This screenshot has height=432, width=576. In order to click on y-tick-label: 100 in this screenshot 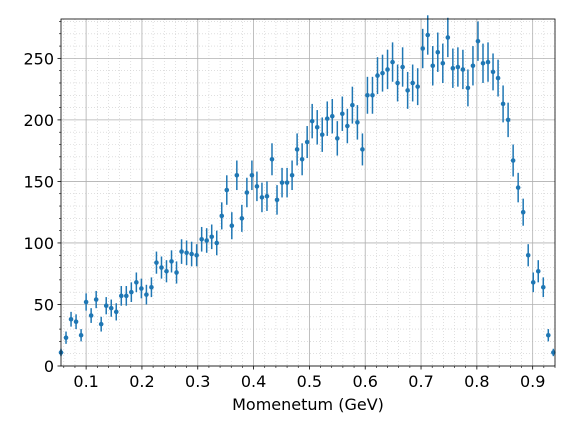, I will do `click(38, 243)`.